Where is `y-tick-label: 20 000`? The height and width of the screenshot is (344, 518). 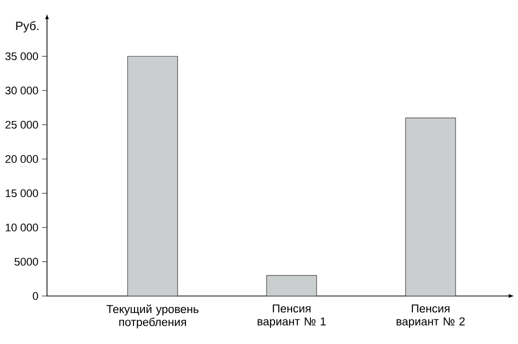
y-tick-label: 20 000 is located at coordinates (22, 159).